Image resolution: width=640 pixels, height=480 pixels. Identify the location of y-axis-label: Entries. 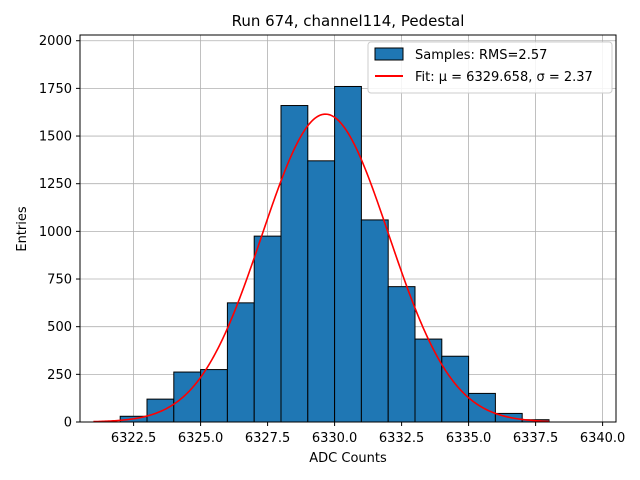
(22, 229).